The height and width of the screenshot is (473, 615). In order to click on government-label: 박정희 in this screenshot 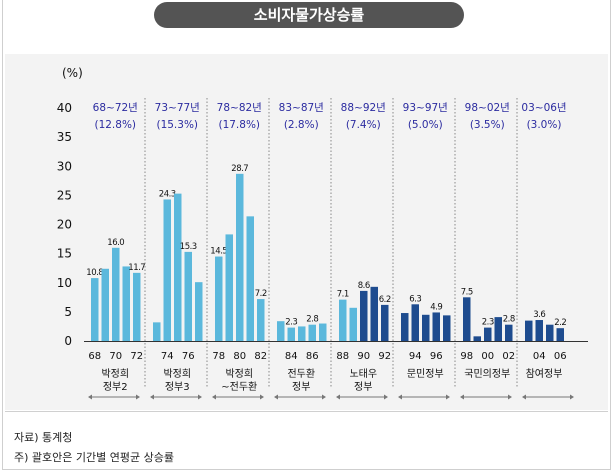, I will do `click(177, 374)`.